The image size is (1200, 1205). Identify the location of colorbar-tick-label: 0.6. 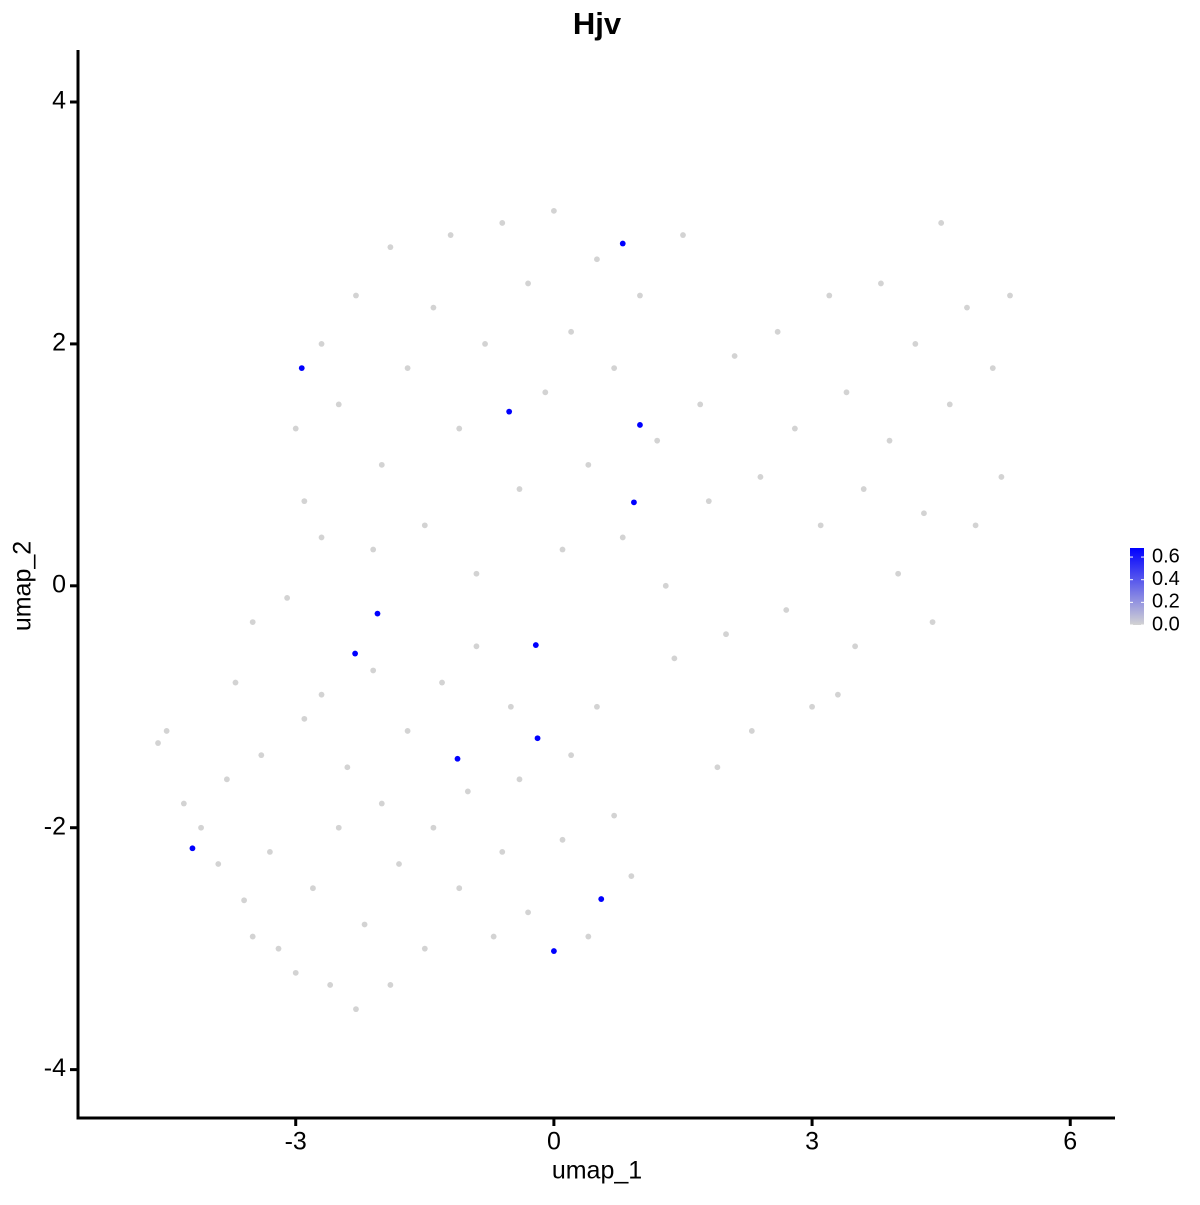
(1166, 556).